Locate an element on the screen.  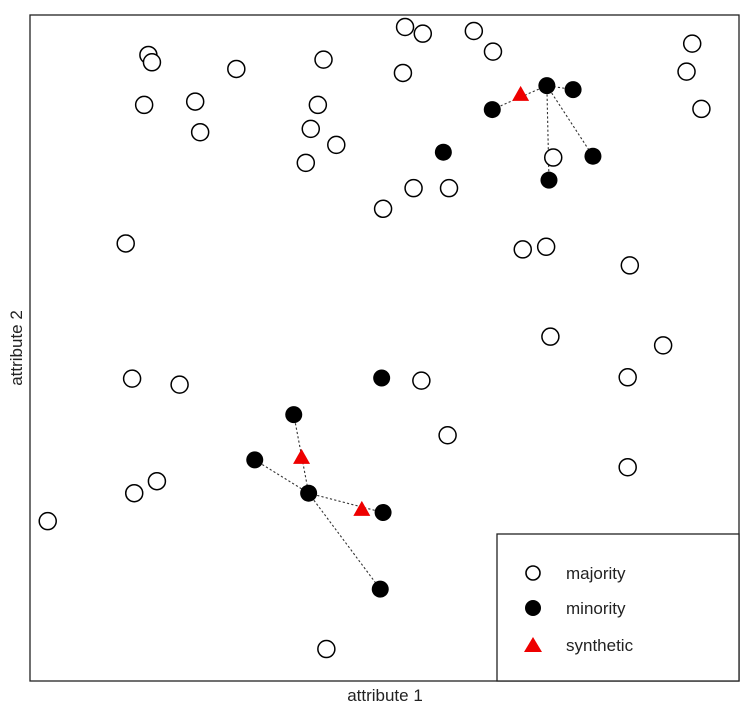
legend-synthetic-label: synthetic is located at coordinates (600, 645).